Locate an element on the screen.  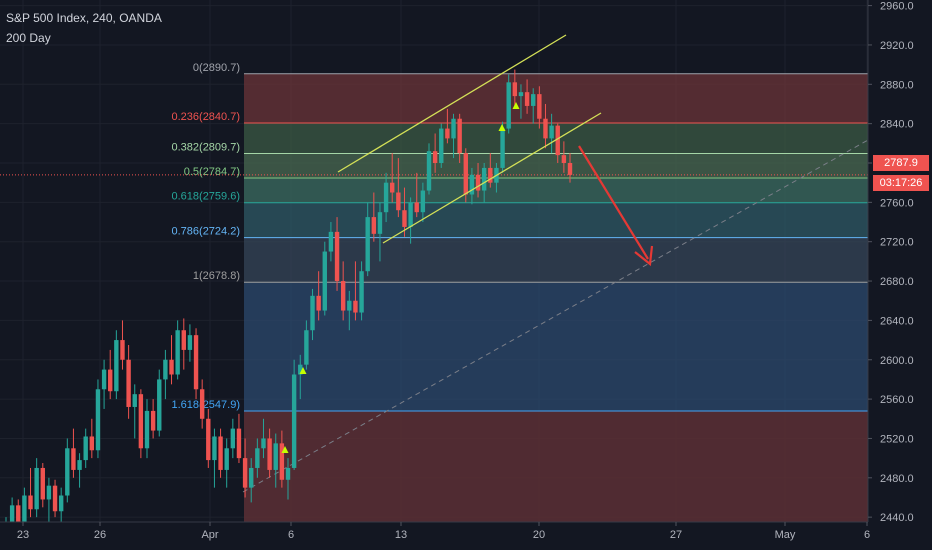
fib-level-label: 0.382(2809.7) is located at coordinates (206, 147).